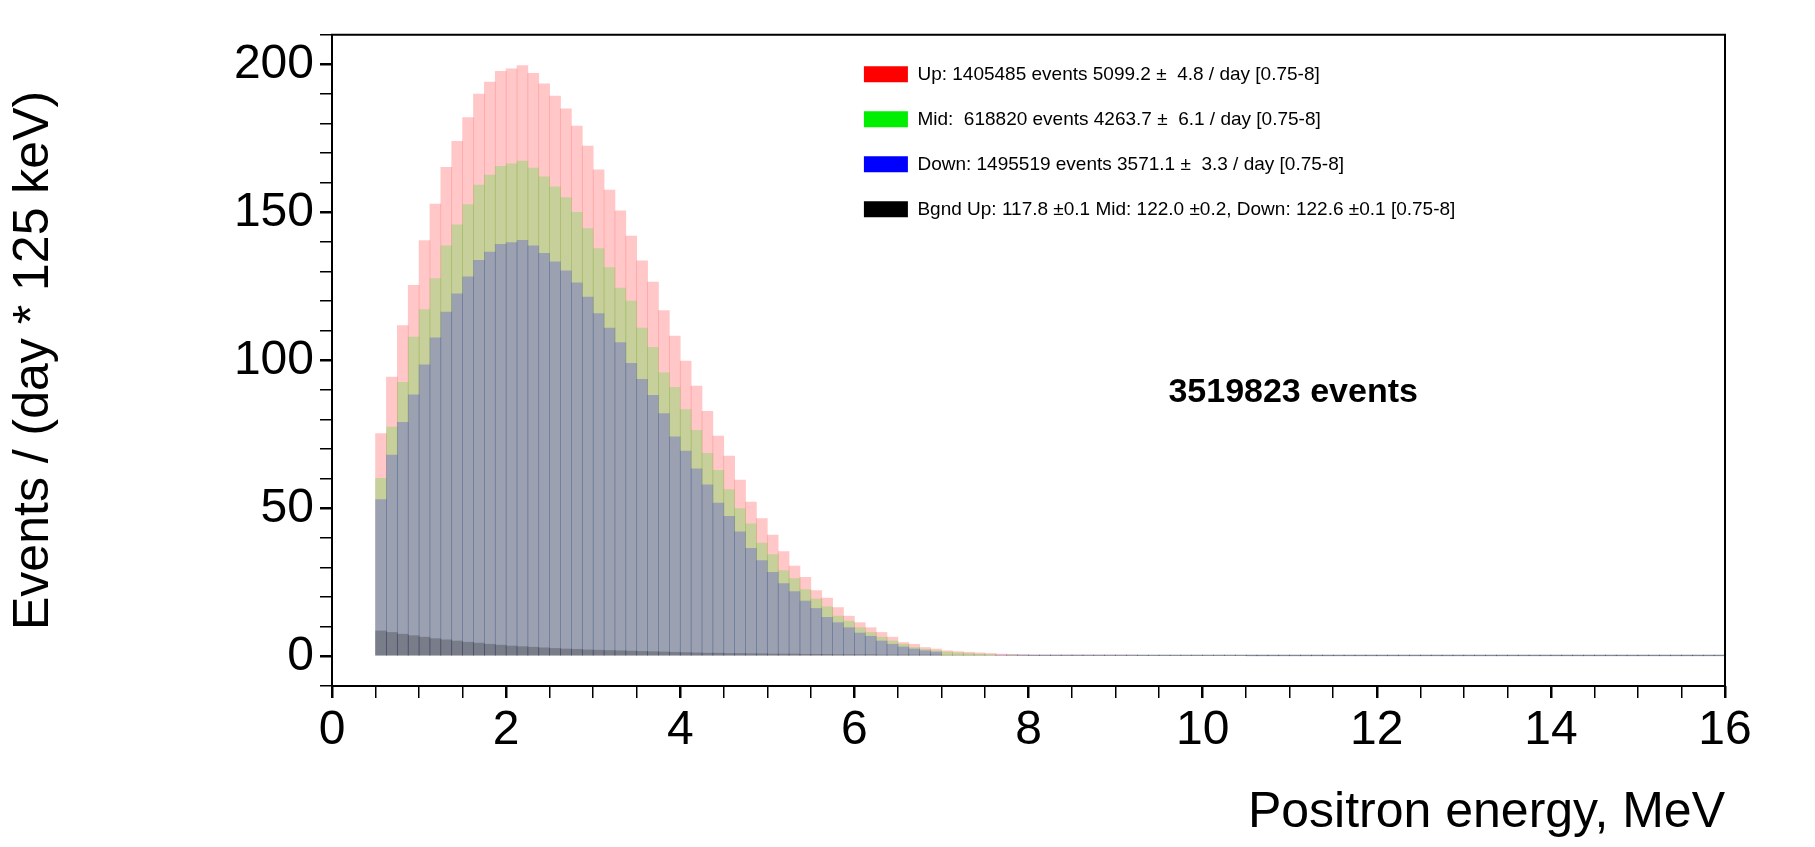  I want to click on y-tick-label: 0, so click(300, 653).